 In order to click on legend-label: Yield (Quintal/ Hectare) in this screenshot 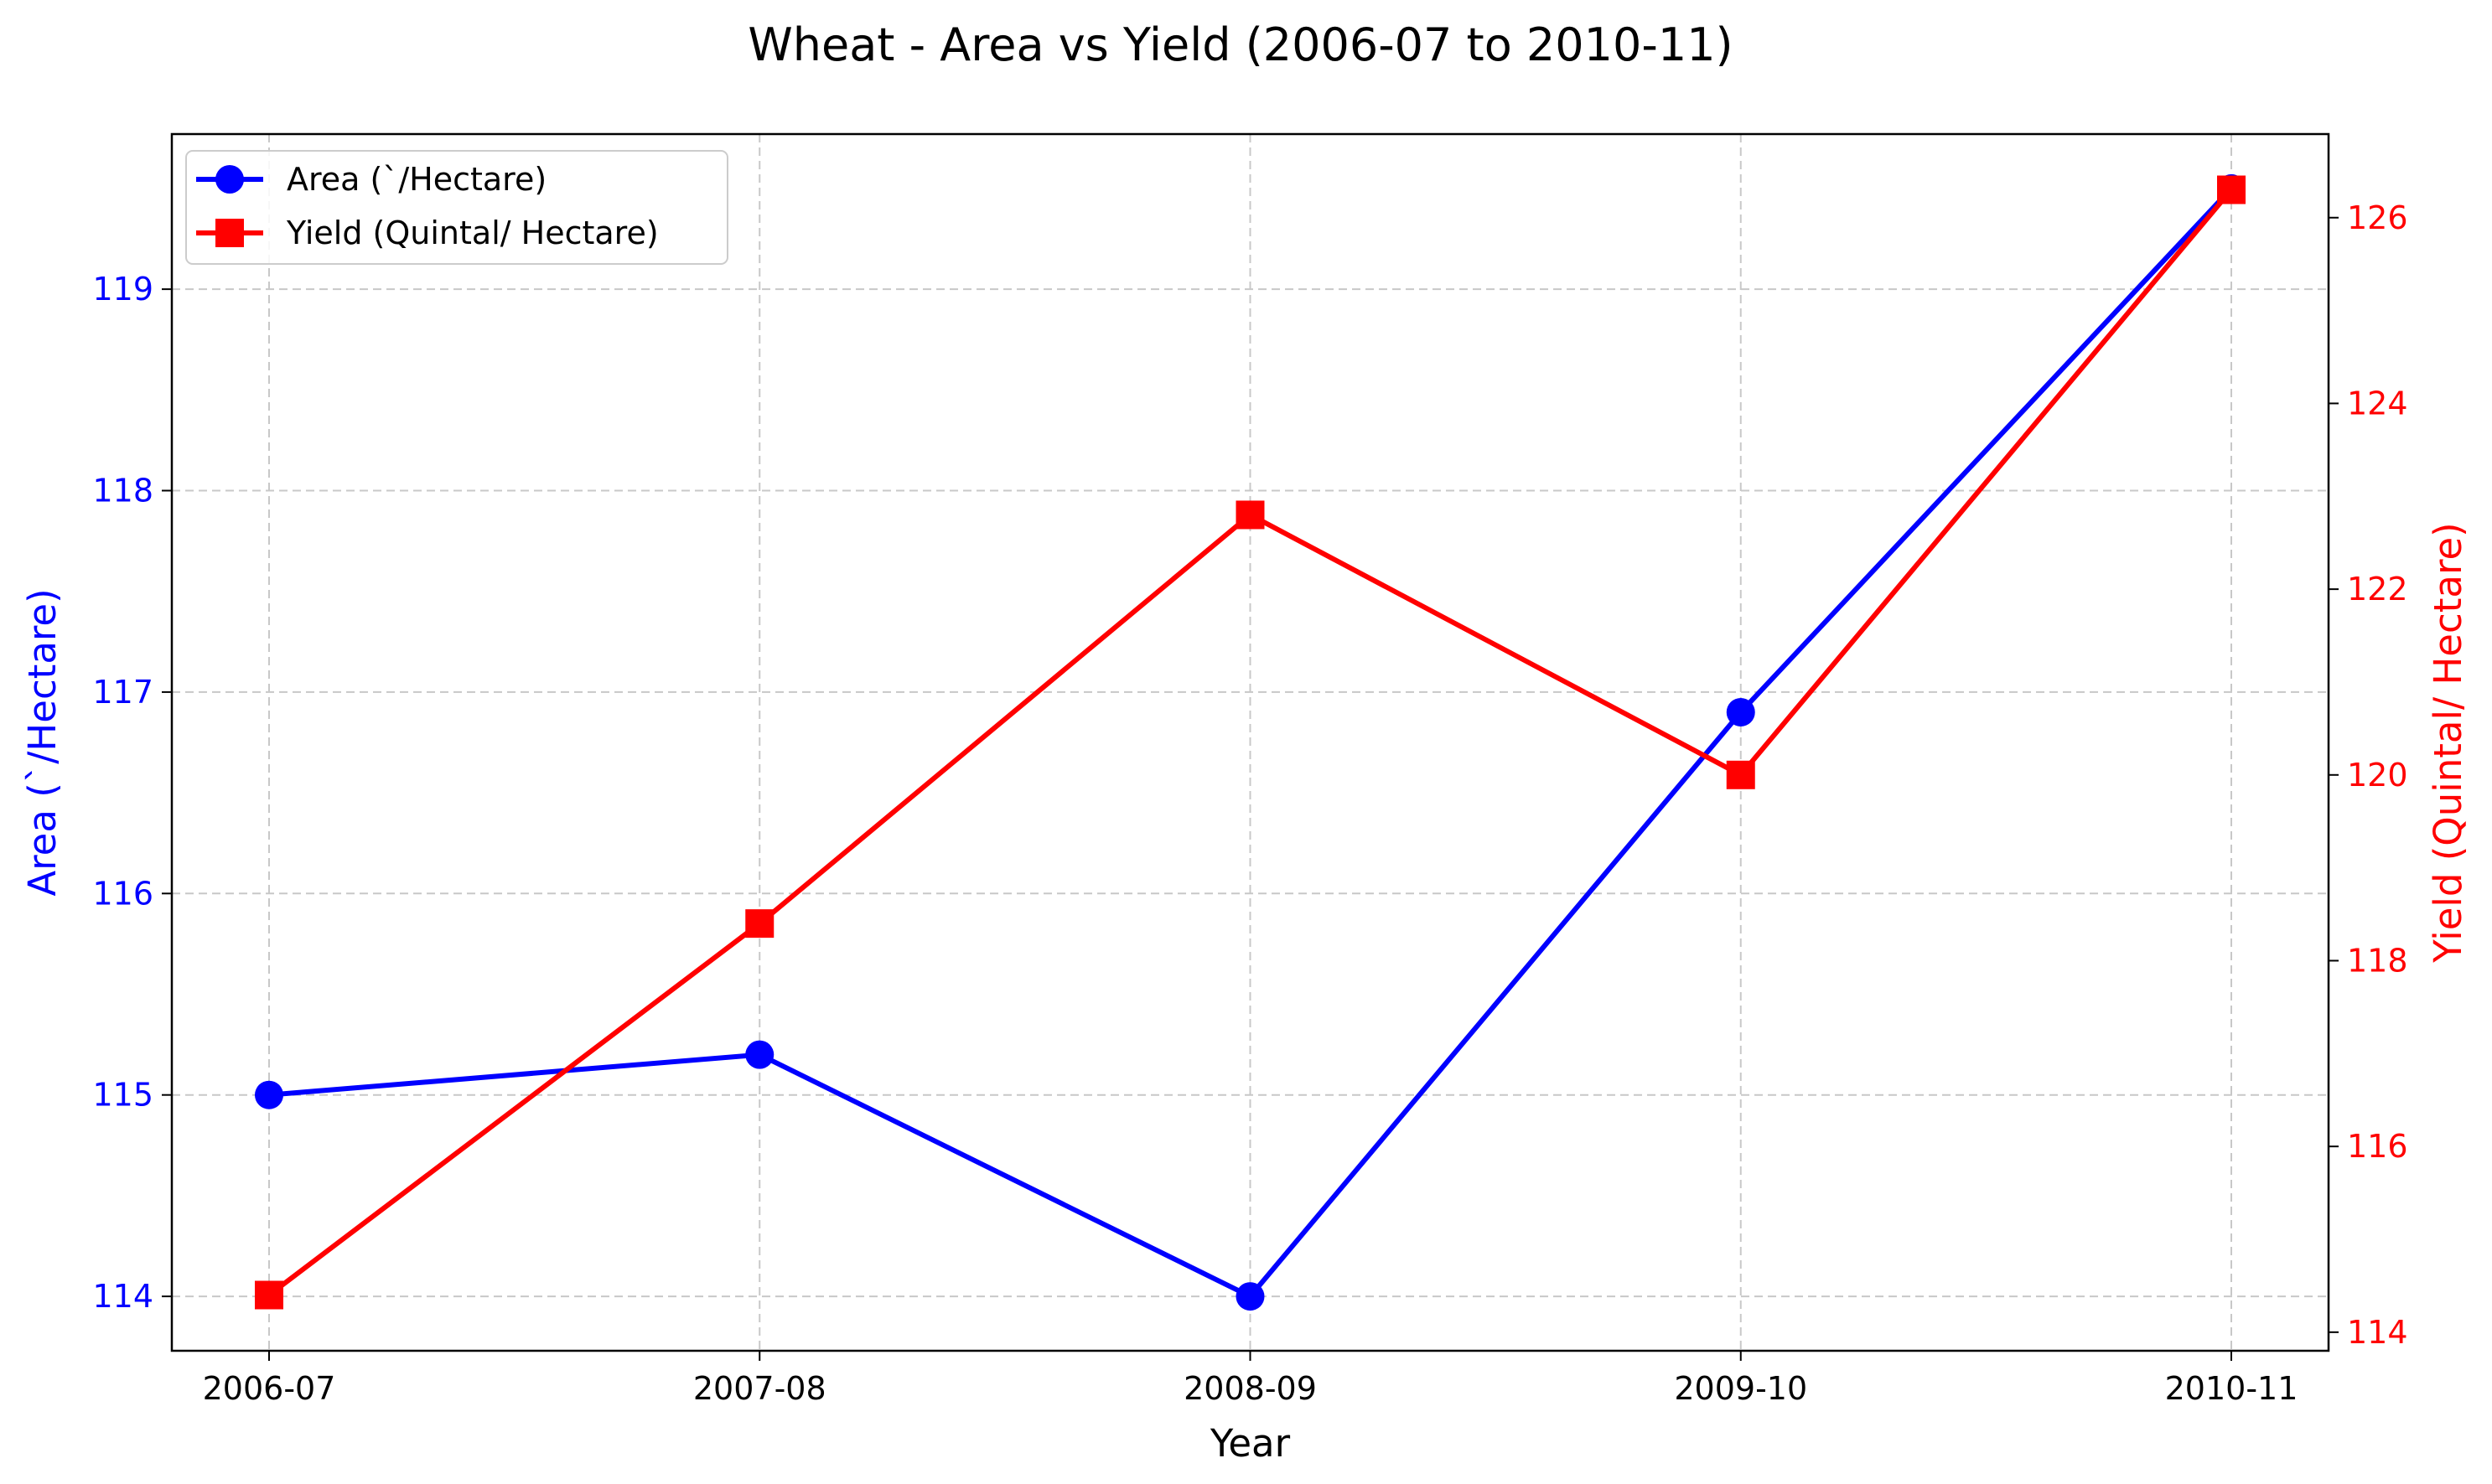, I will do `click(472, 233)`.